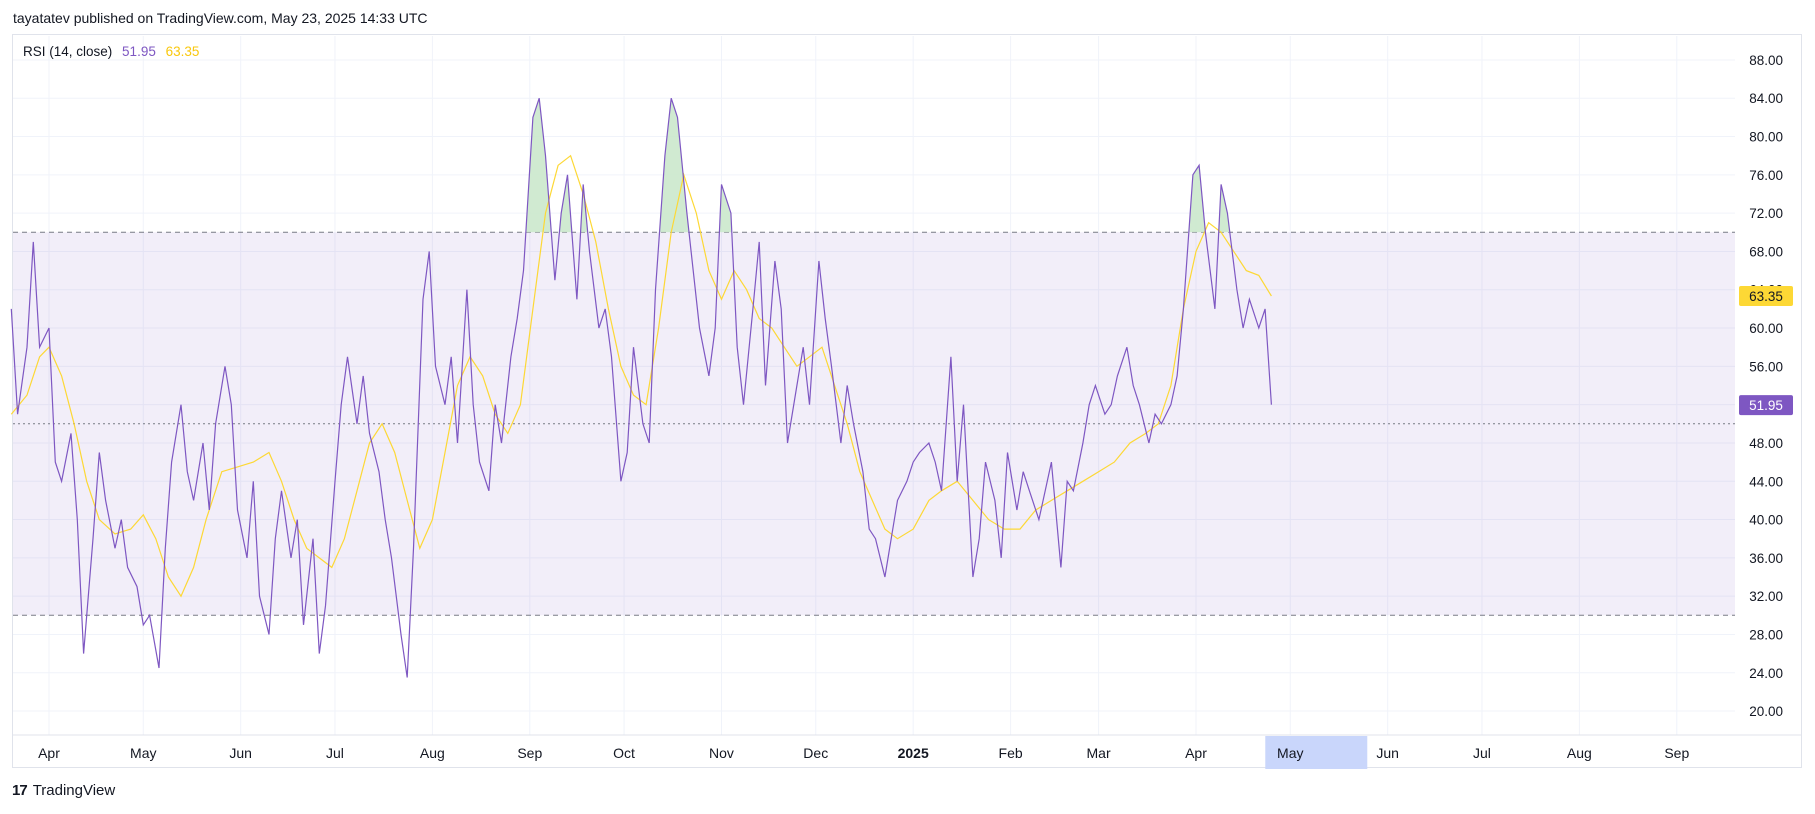 The width and height of the screenshot is (1815, 814). What do you see at coordinates (1766, 596) in the screenshot?
I see `y-tick-label: 32.00` at bounding box center [1766, 596].